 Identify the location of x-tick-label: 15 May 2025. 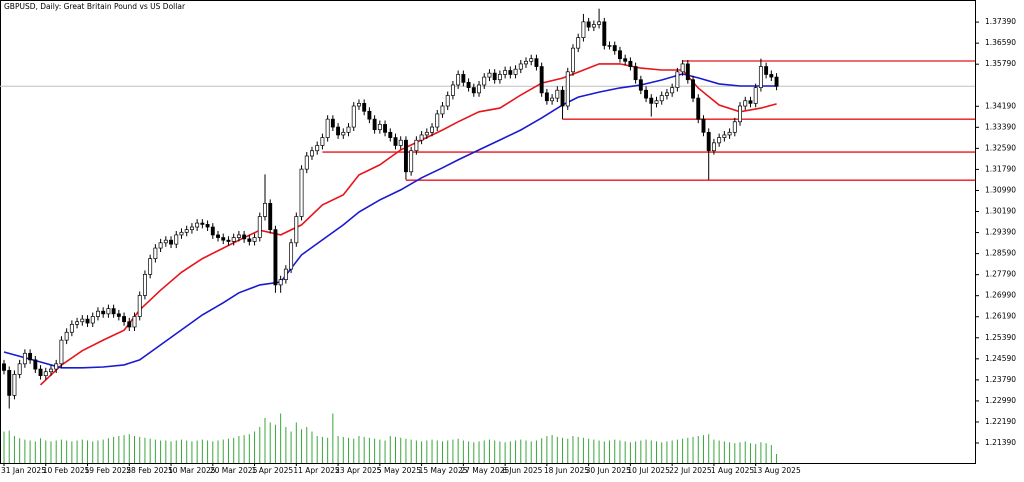
(443, 470).